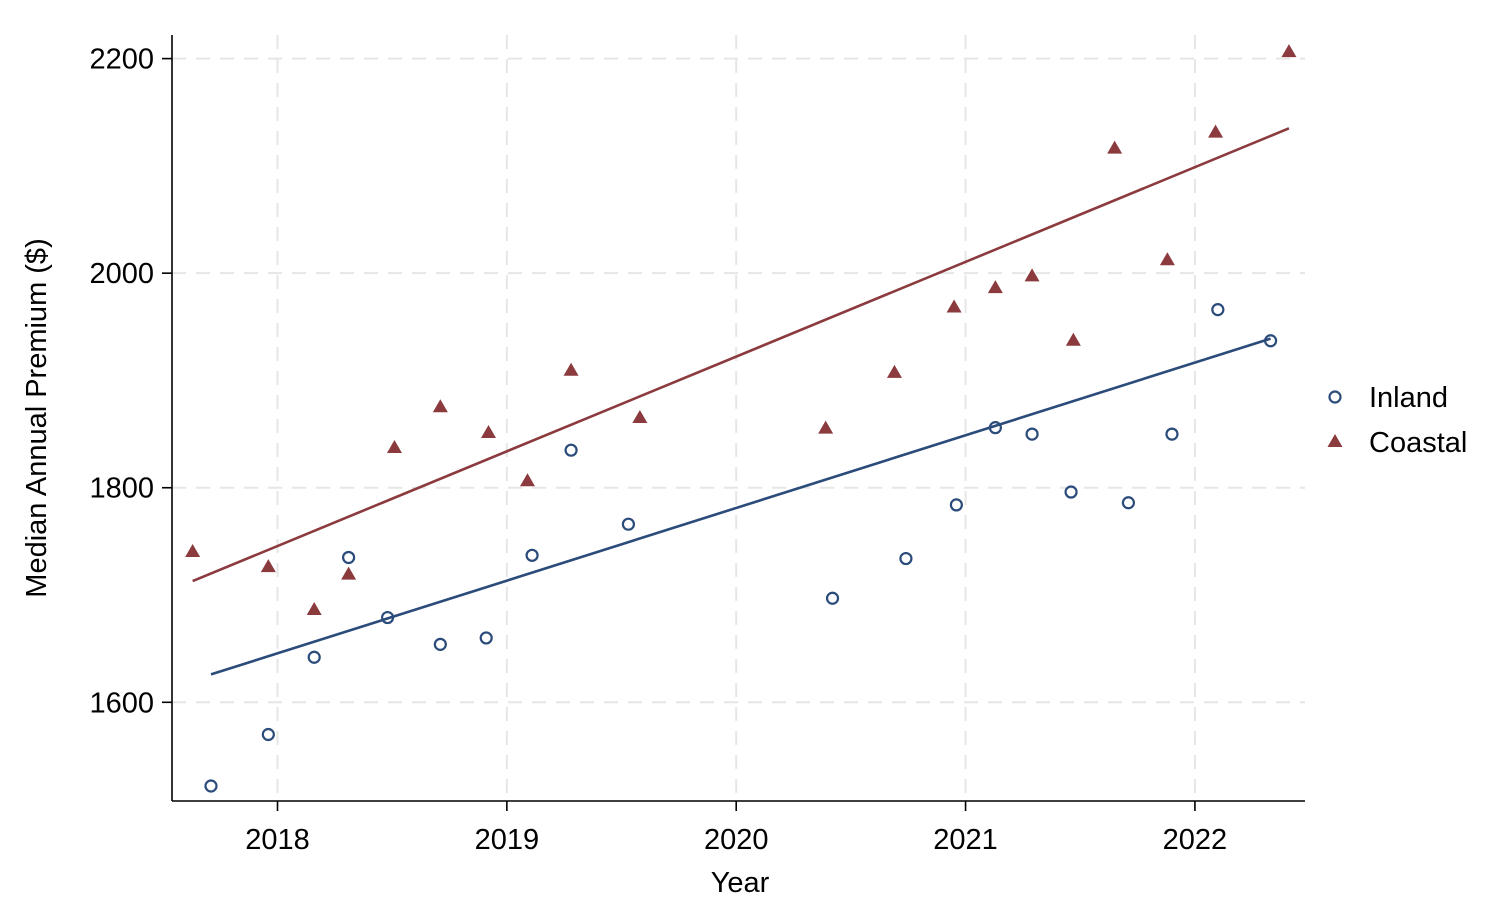 This screenshot has height=920, width=1500. I want to click on x-axis-title: Year, so click(740, 883).